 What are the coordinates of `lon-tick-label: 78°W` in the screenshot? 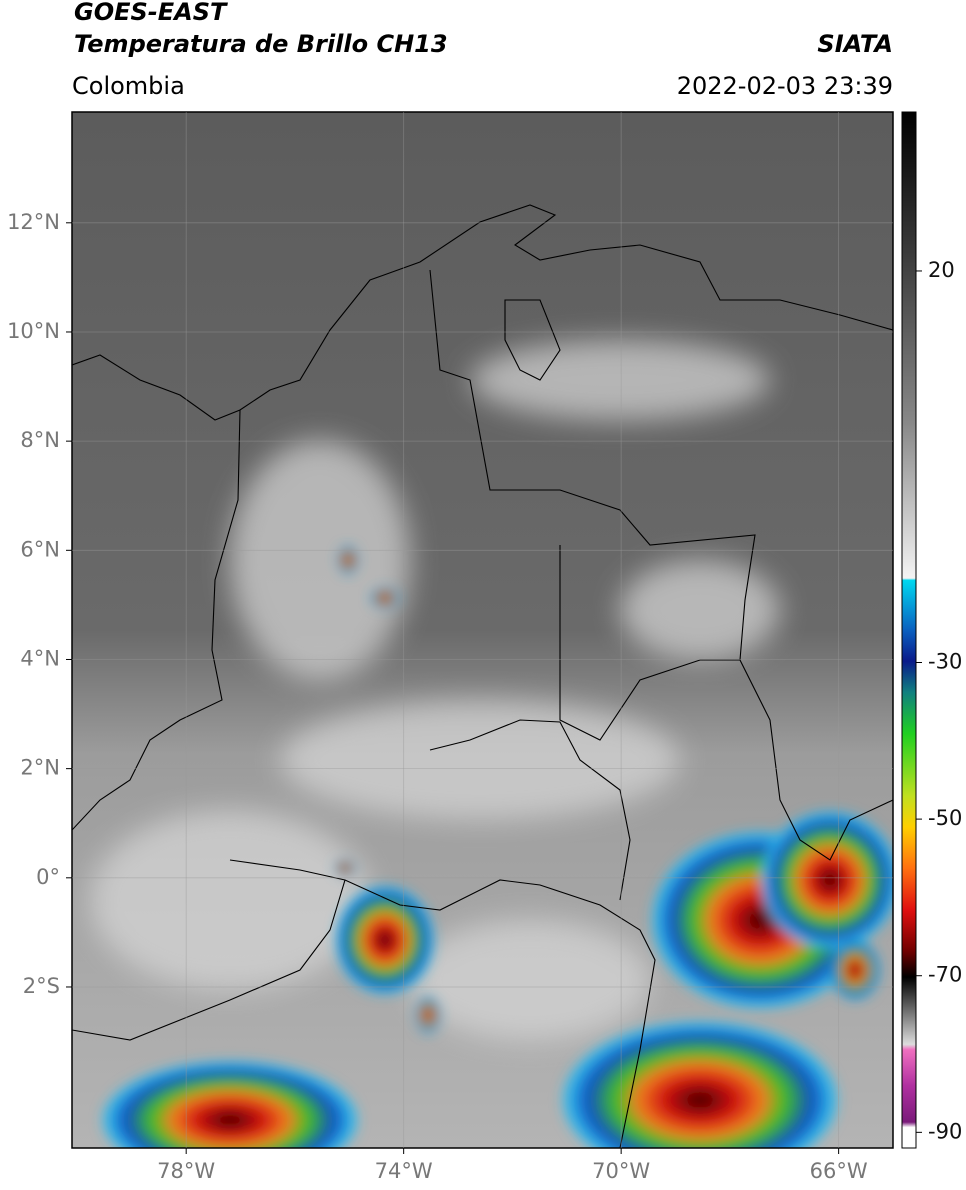 It's located at (186, 1171).